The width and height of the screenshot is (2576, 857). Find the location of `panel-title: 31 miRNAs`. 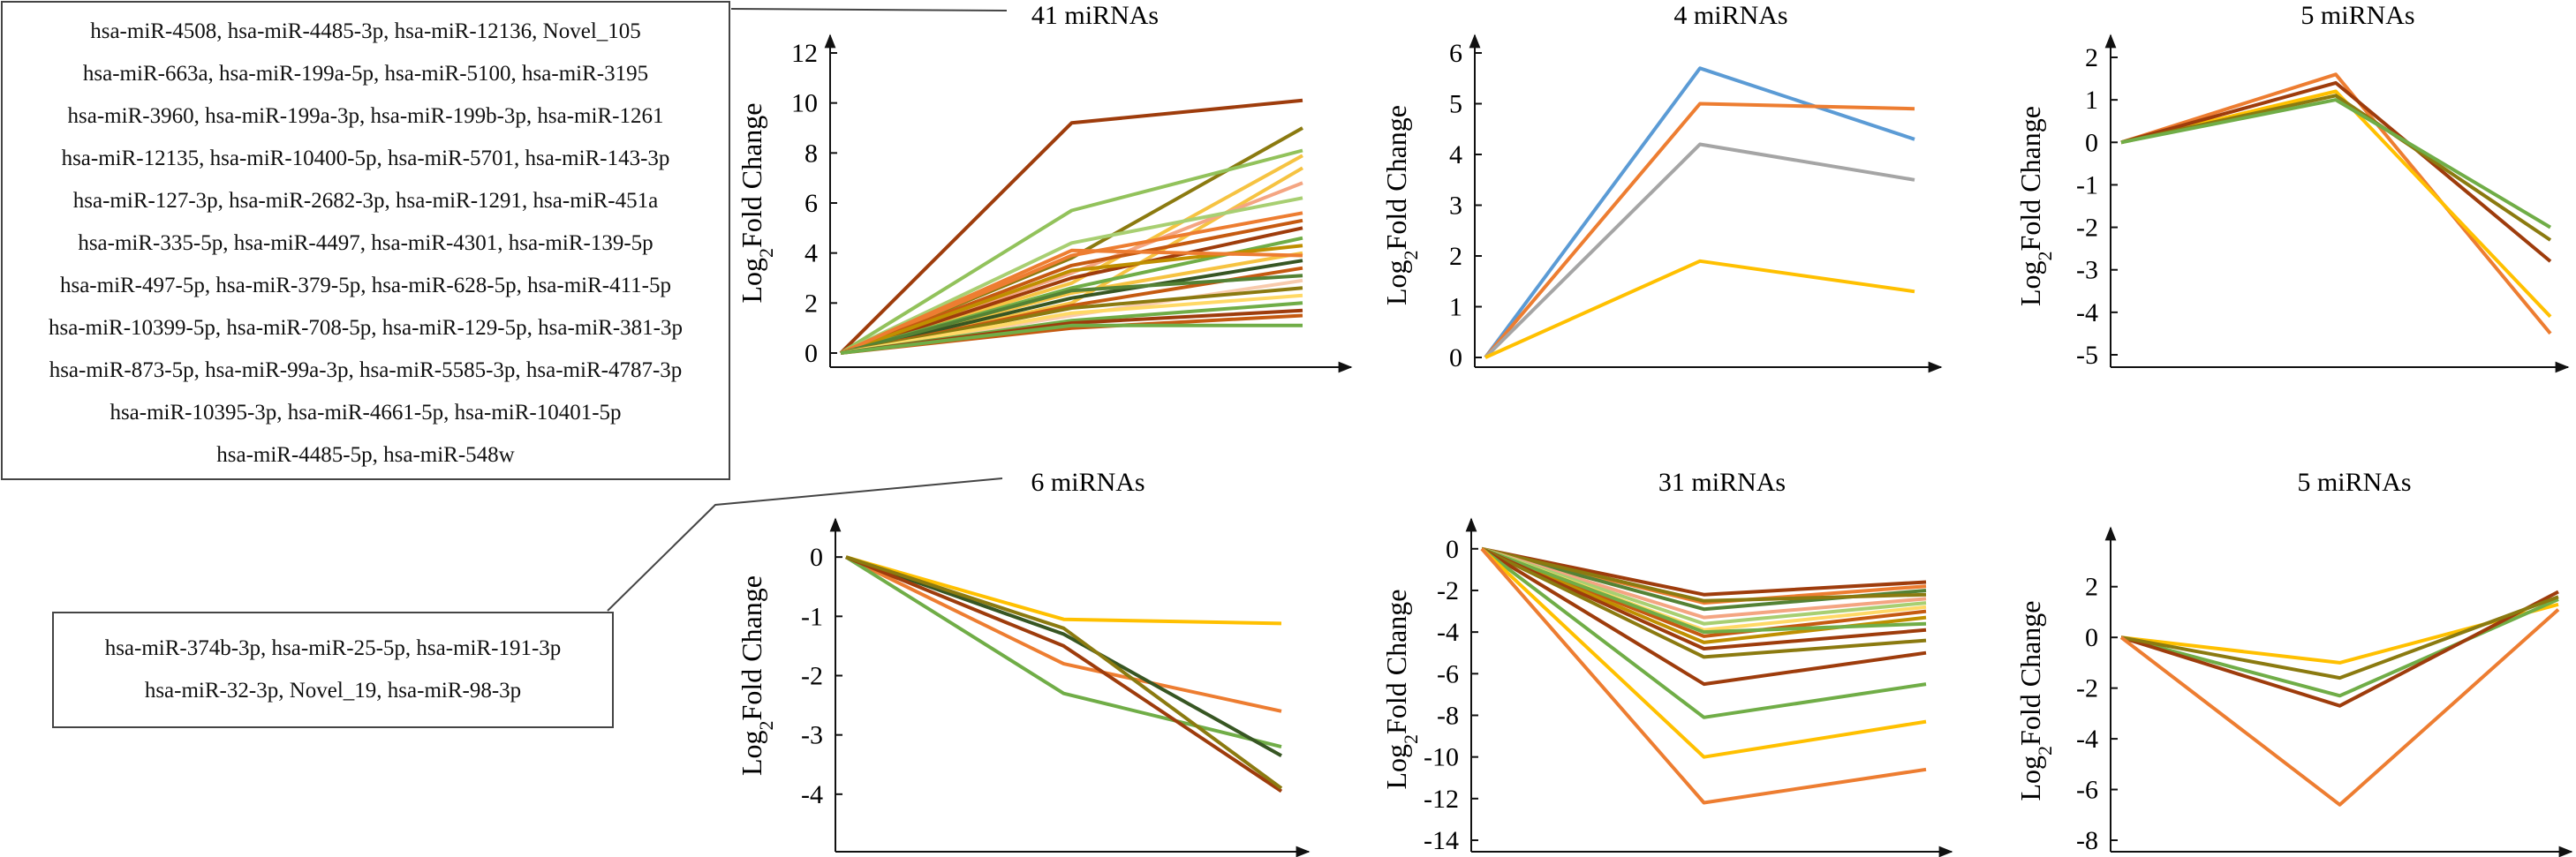

panel-title: 31 miRNAs is located at coordinates (1722, 482).